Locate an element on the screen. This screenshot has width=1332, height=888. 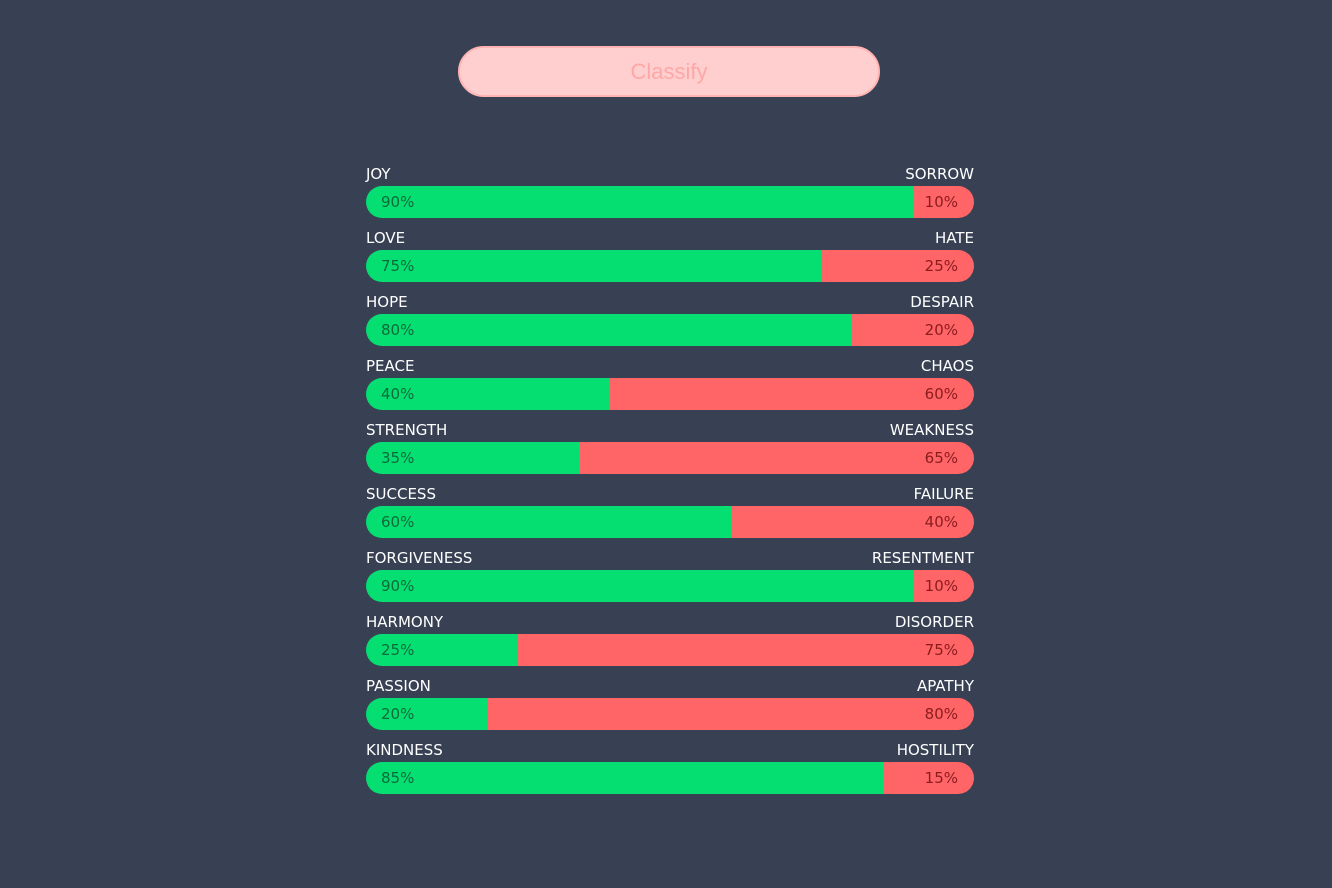
negative-label: WEAKNESS is located at coordinates (931, 430).